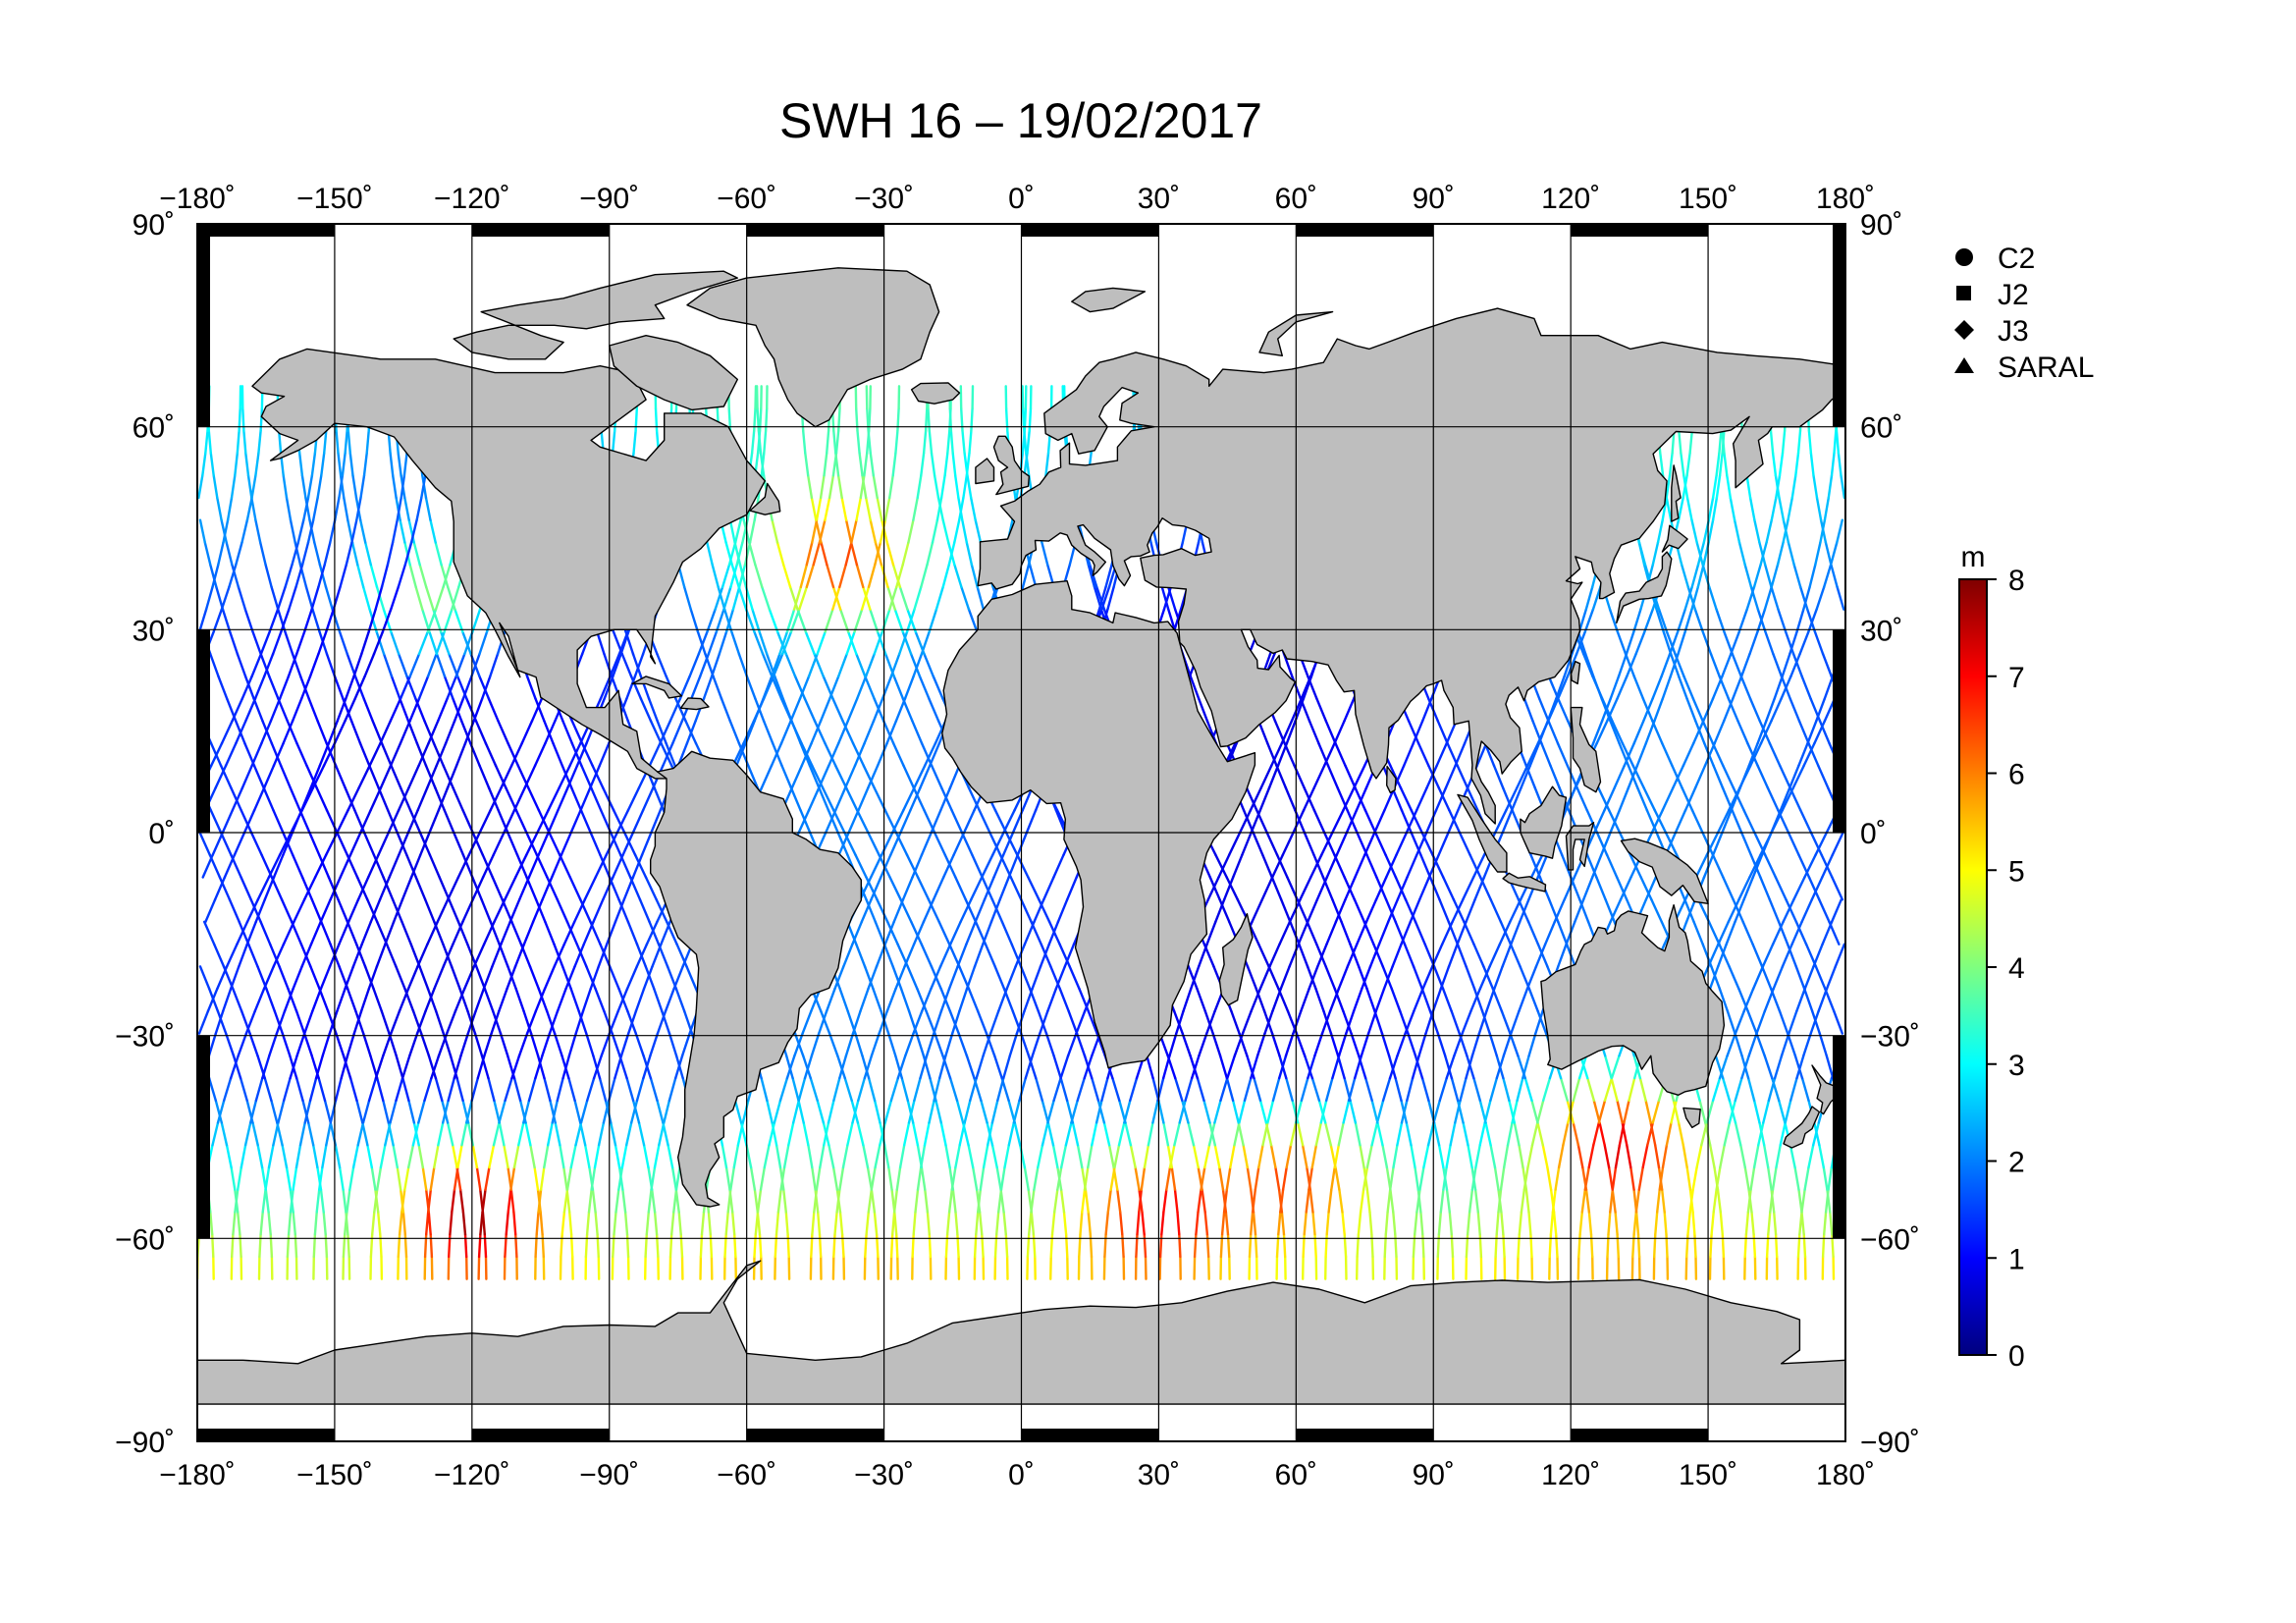 This screenshot has height=1623, width=2296. I want to click on landmass-novaya-zemlya, so click(1296, 333).